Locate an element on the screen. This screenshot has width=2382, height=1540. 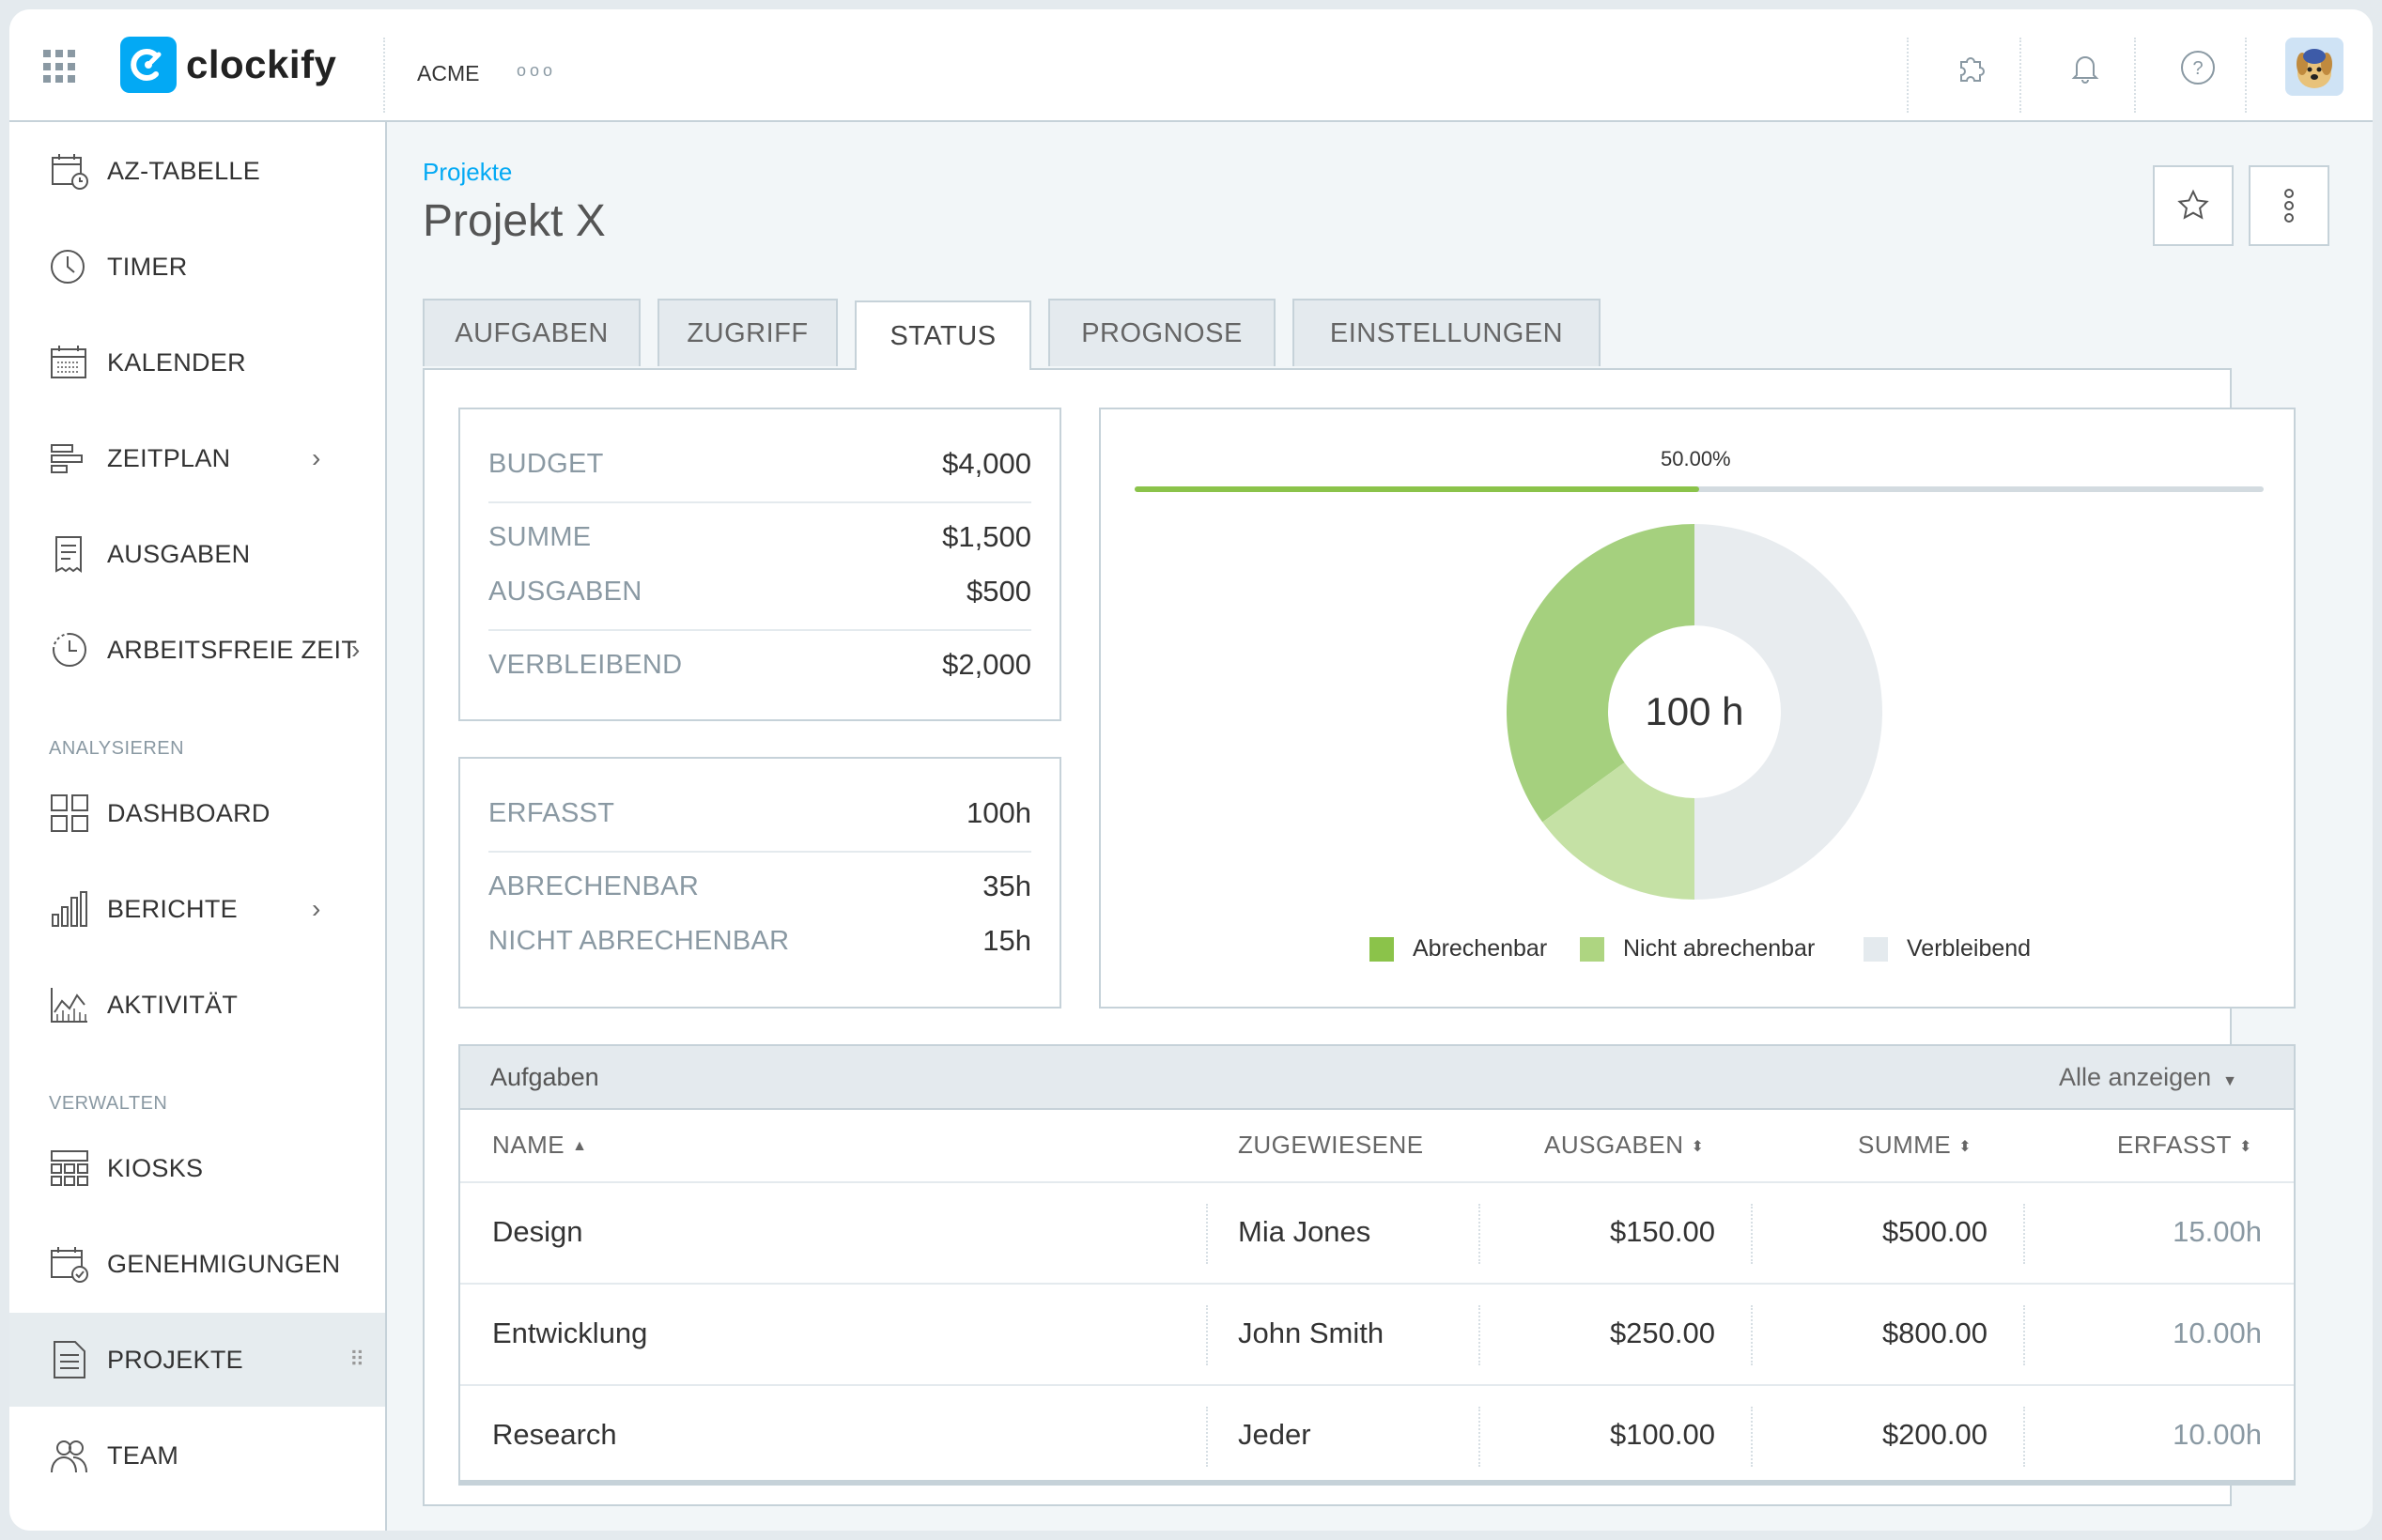
help-icon: ? is located at coordinates (2198, 67).